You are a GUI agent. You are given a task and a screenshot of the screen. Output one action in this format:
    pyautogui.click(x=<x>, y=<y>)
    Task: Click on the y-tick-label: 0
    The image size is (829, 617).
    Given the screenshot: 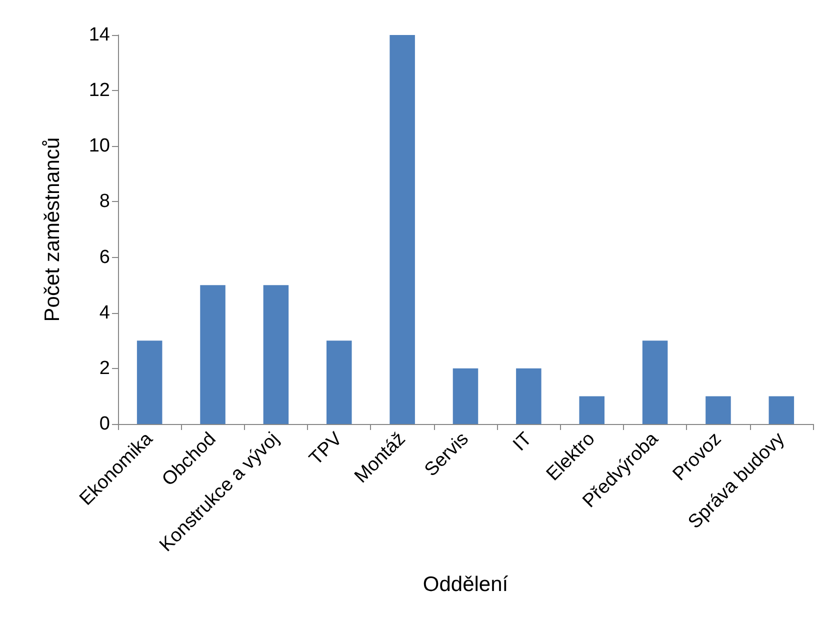 What is the action you would take?
    pyautogui.click(x=104, y=424)
    